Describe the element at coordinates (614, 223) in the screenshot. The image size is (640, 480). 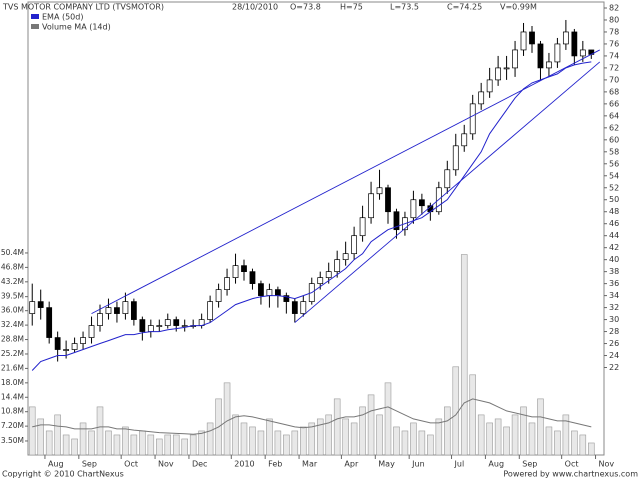
I see `y-tick-label: 46` at that location.